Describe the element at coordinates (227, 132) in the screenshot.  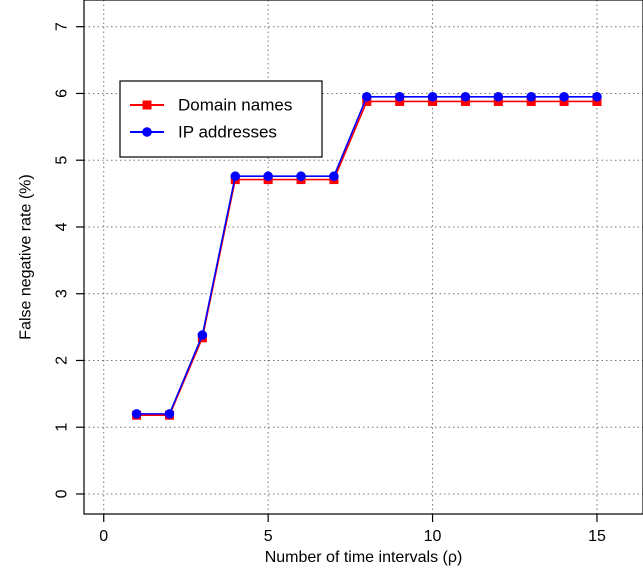
I see `legend-label-ip-addresses: IP addresses` at that location.